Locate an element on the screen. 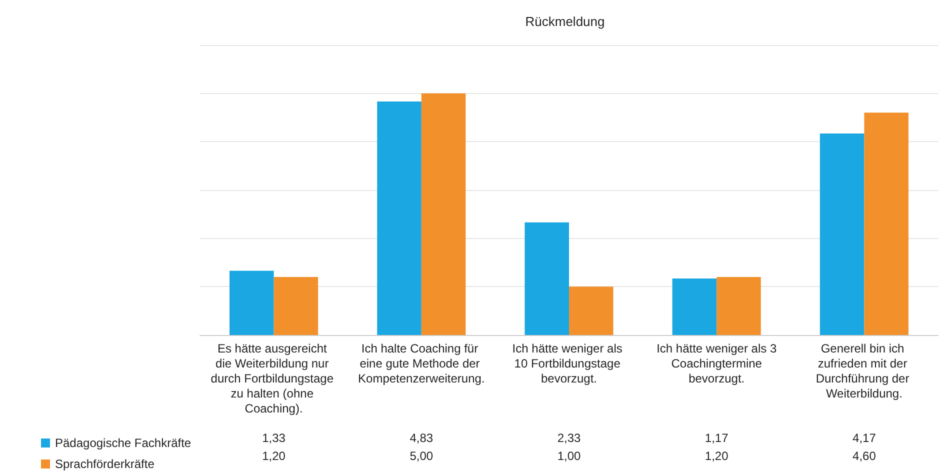  data-label: 4,17 is located at coordinates (864, 438).